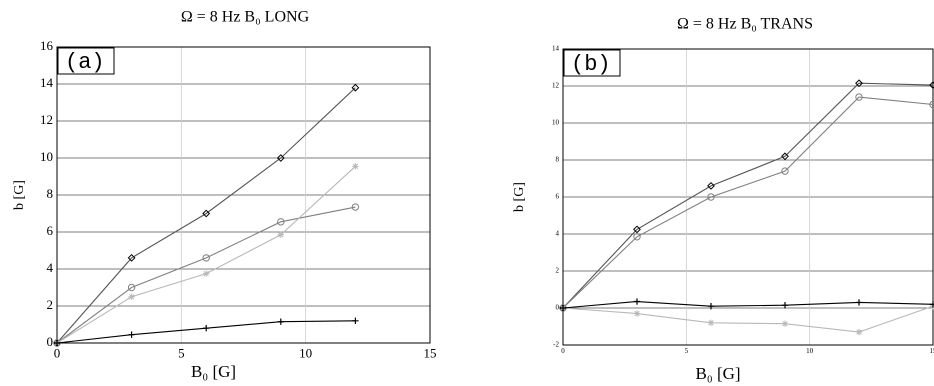 The height and width of the screenshot is (386, 934). I want to click on chart-title: Ω = 8 Hz B₀ TRANS, so click(745, 24).